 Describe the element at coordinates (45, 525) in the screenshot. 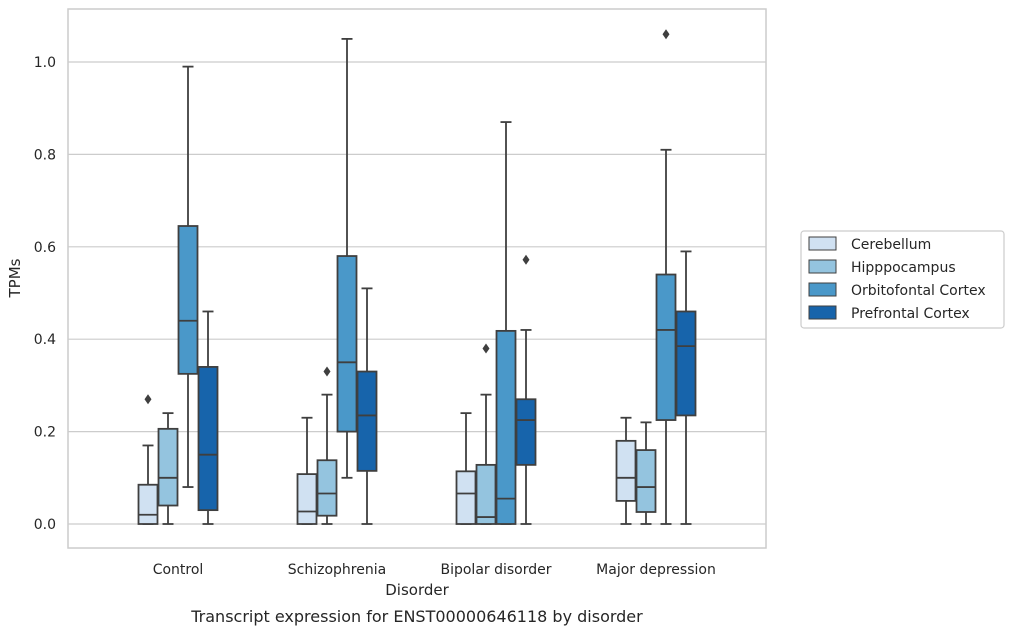

I see `y-tick-label: 0.0` at that location.